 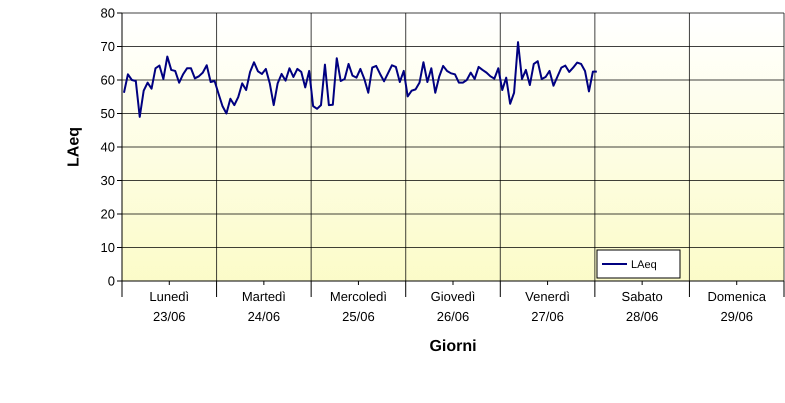 What do you see at coordinates (642, 306) in the screenshot?
I see `x-tick-label: Sabato 28/06` at bounding box center [642, 306].